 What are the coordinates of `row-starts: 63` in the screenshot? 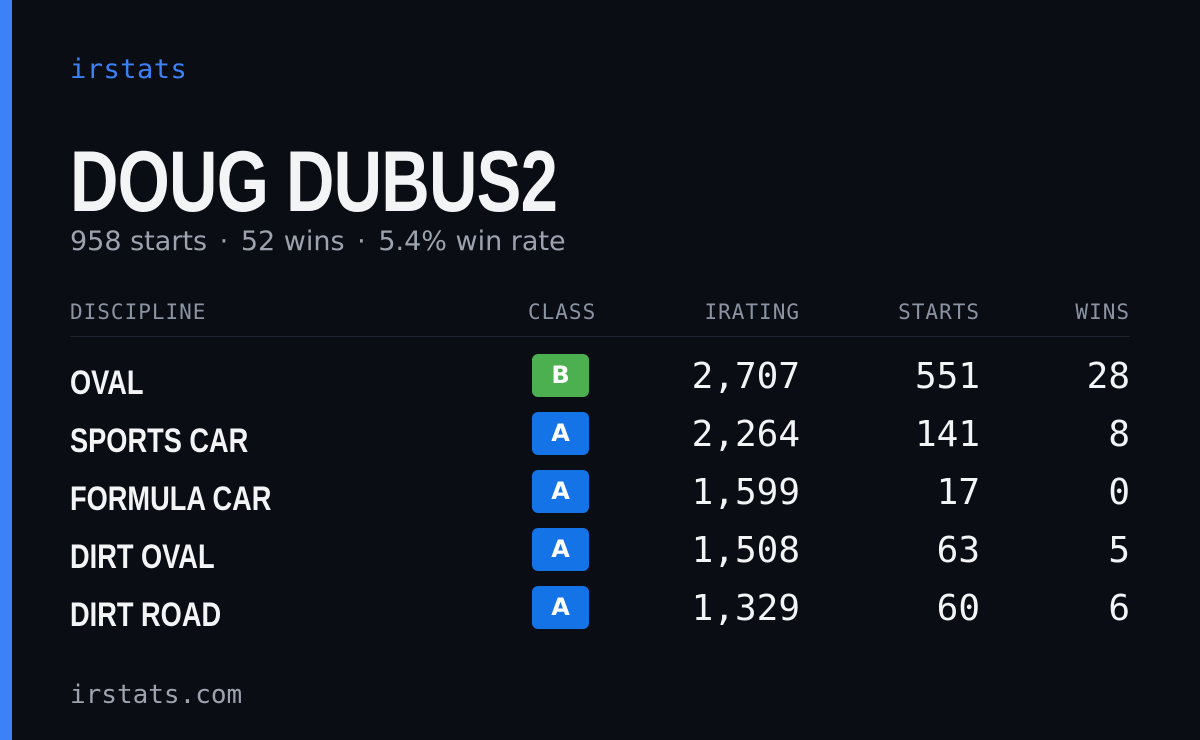 It's located at (958, 550).